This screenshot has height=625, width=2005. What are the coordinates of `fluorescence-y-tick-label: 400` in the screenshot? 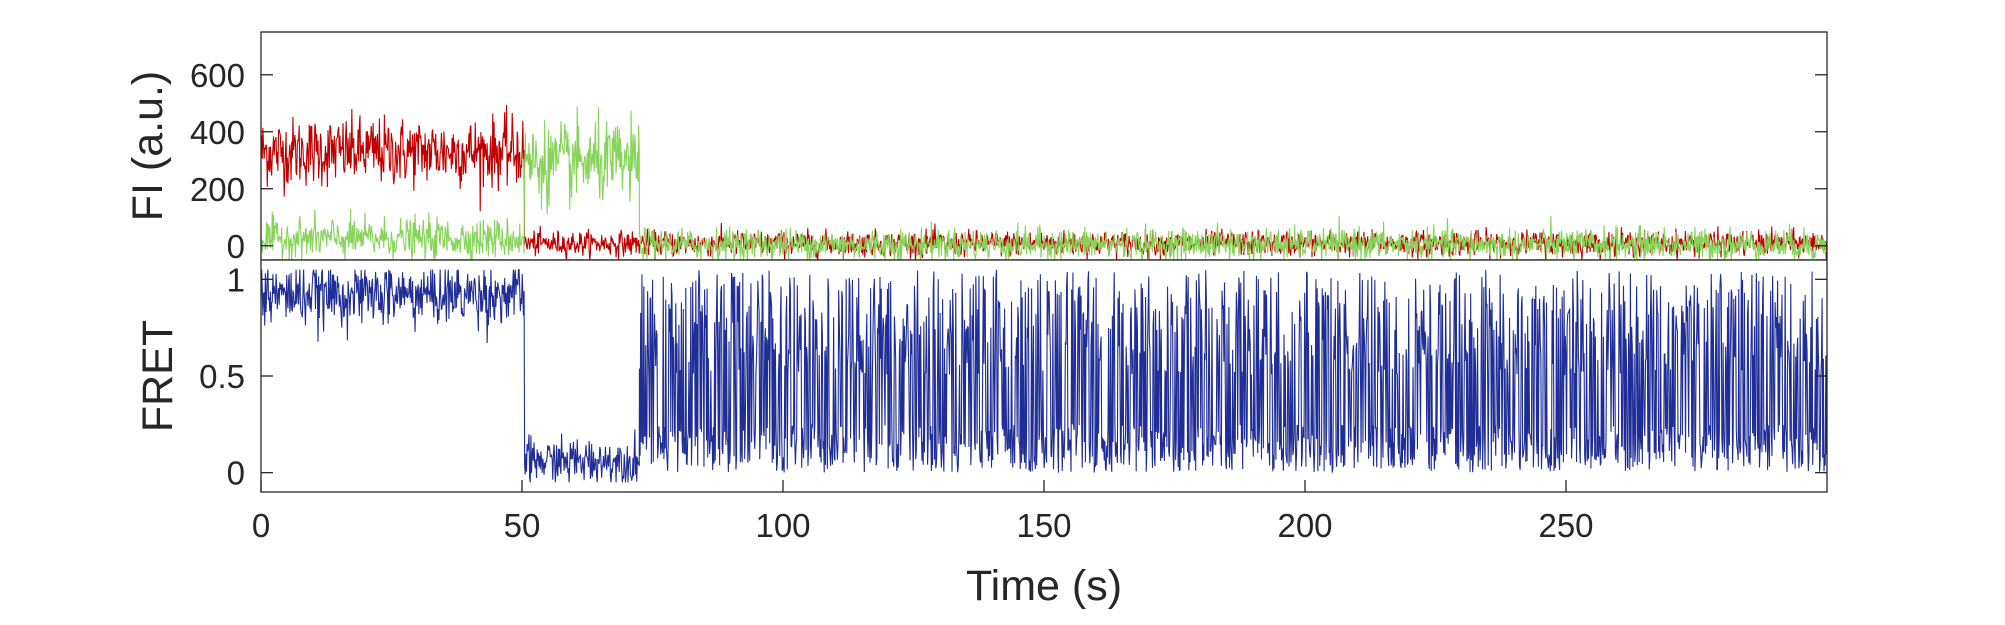 It's located at (217, 132).